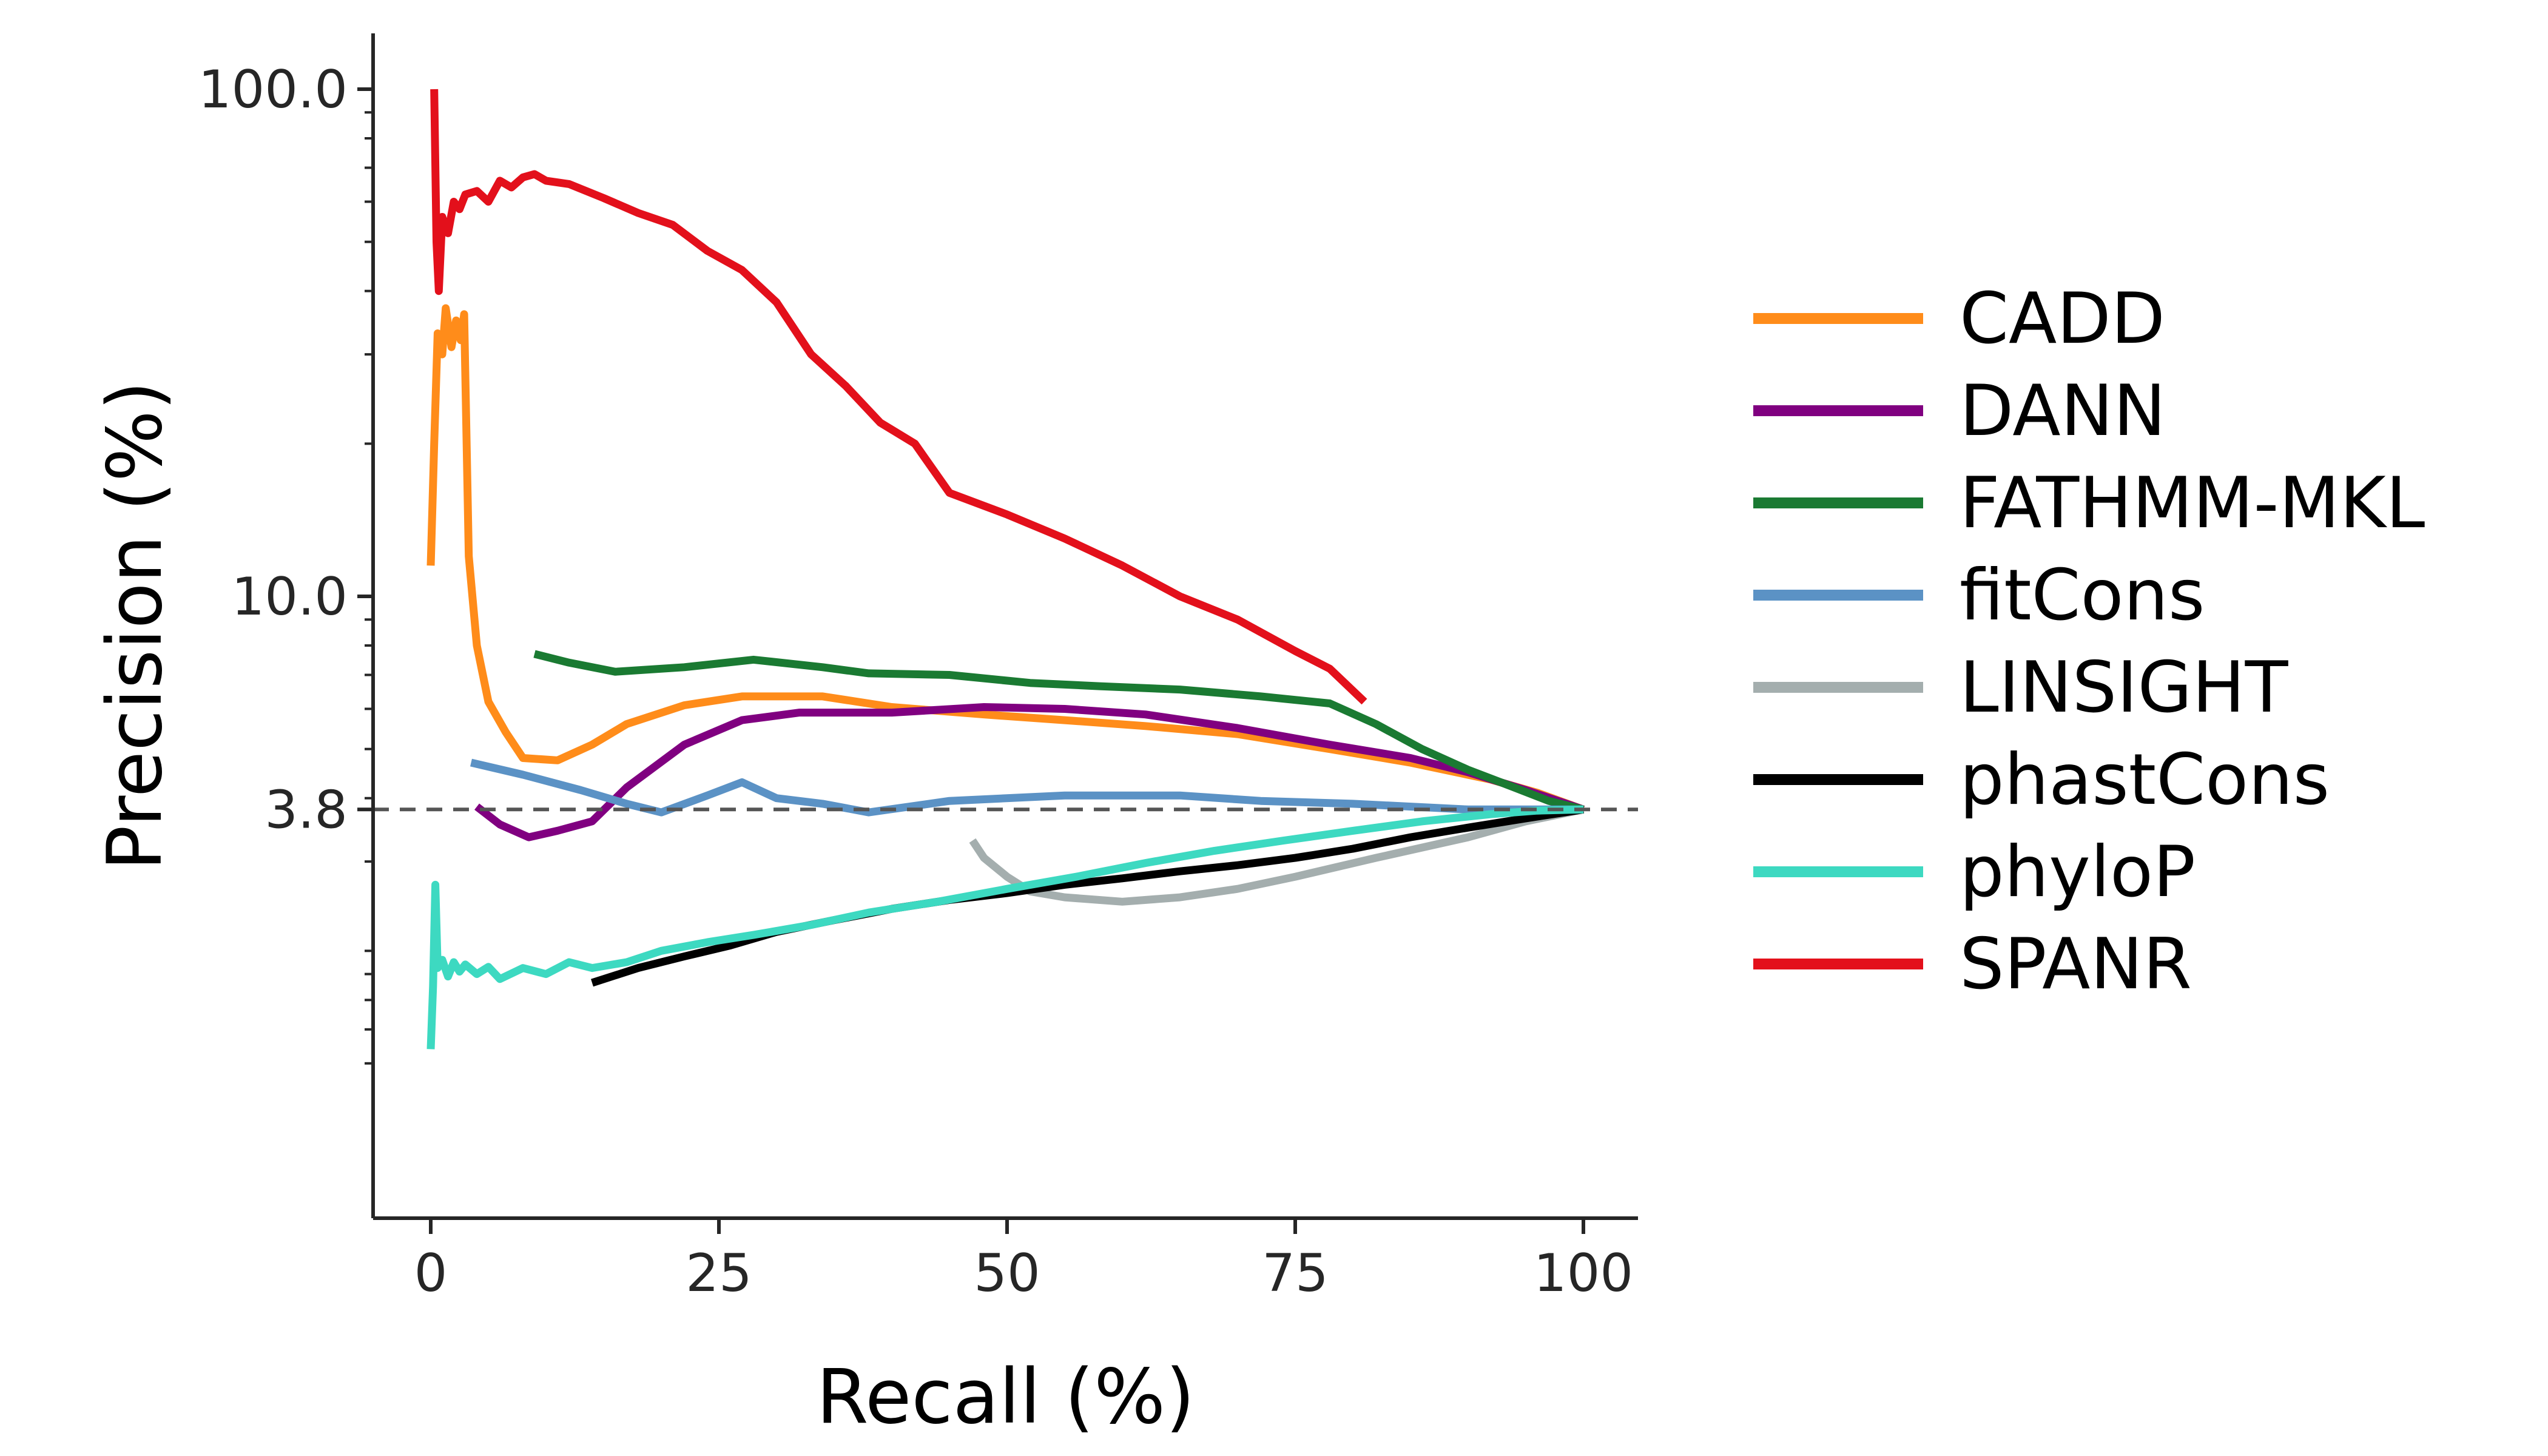 This screenshot has width=2548, height=1456. I want to click on legend-item-cadd: CADD, so click(1959, 319).